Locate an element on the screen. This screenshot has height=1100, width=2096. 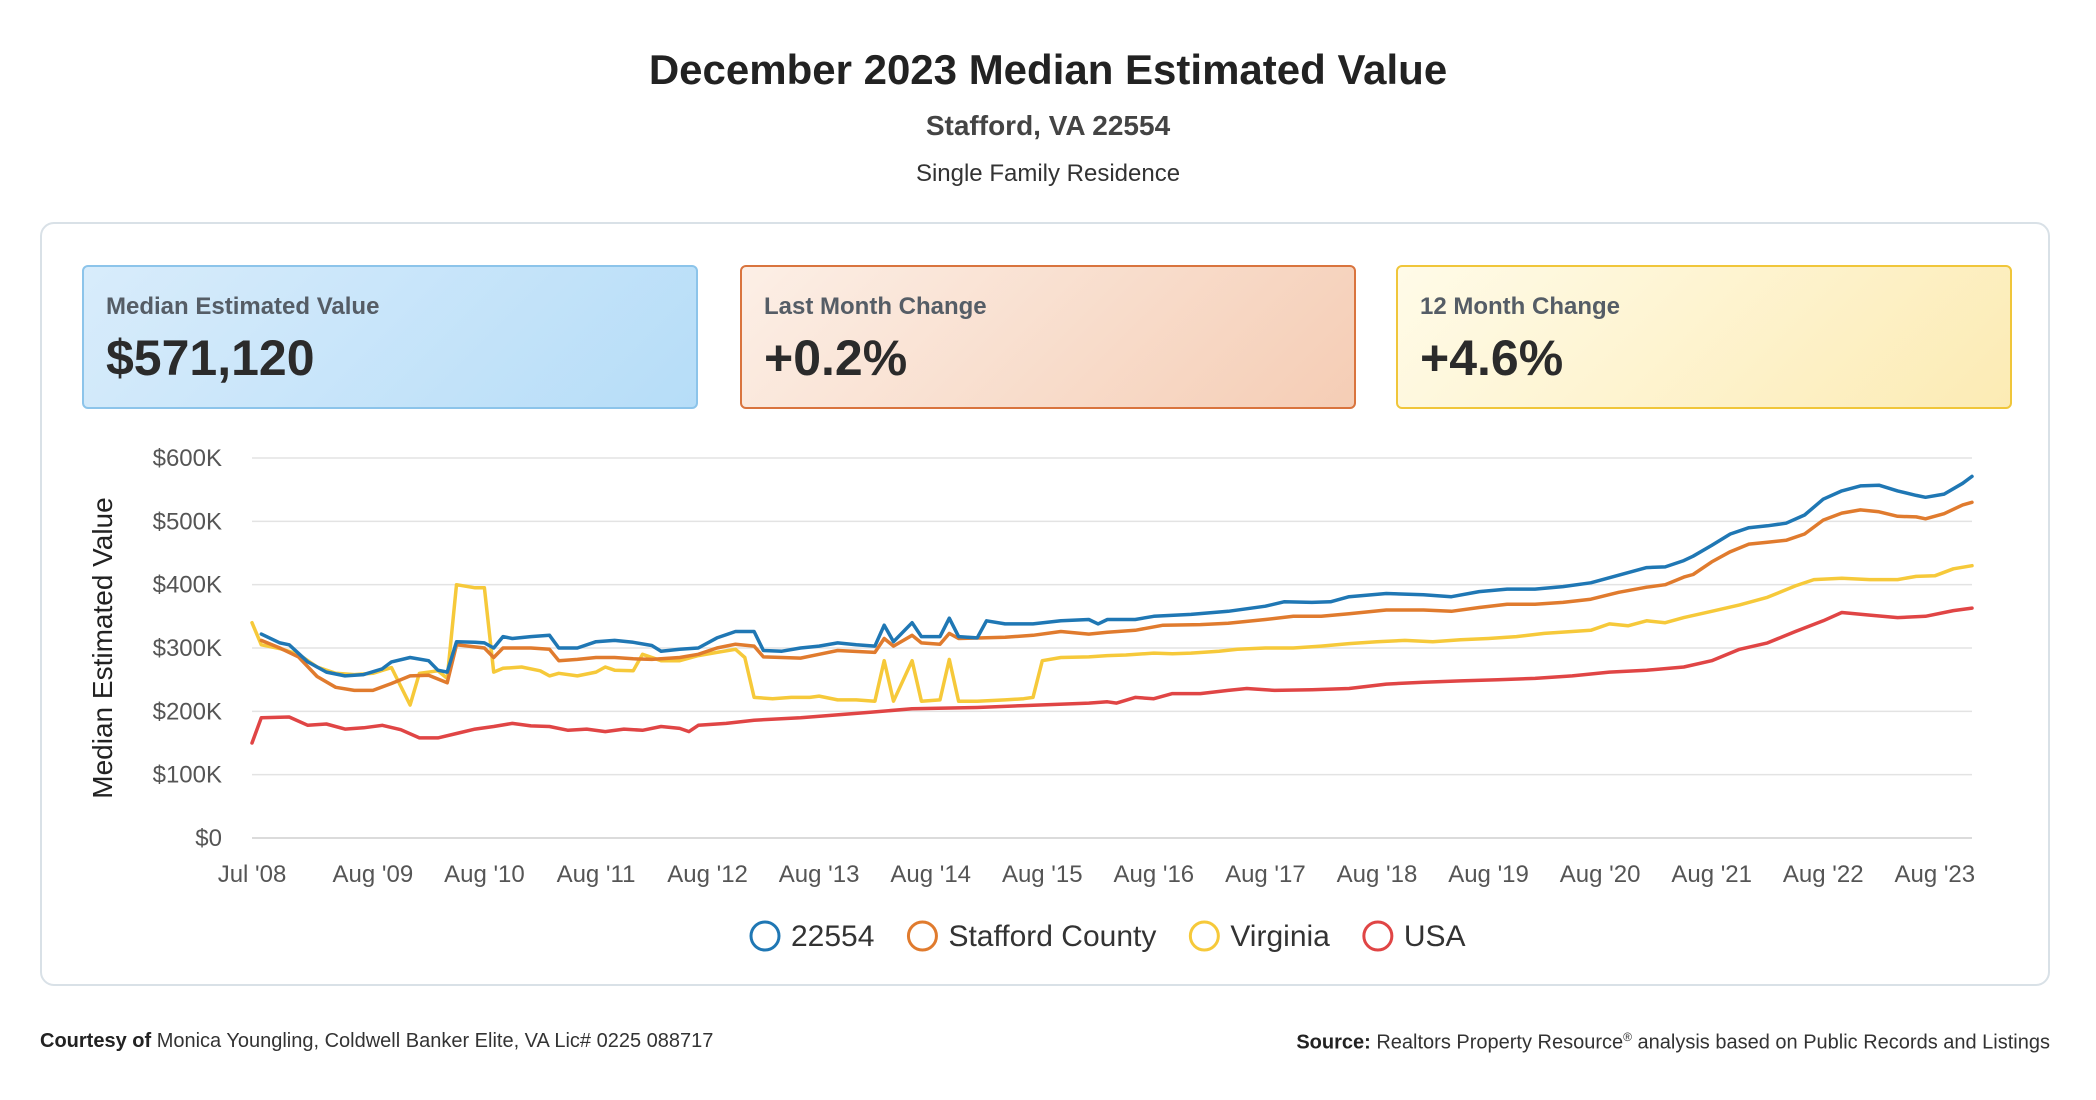
x-tick-label: Aug '14 is located at coordinates (930, 874).